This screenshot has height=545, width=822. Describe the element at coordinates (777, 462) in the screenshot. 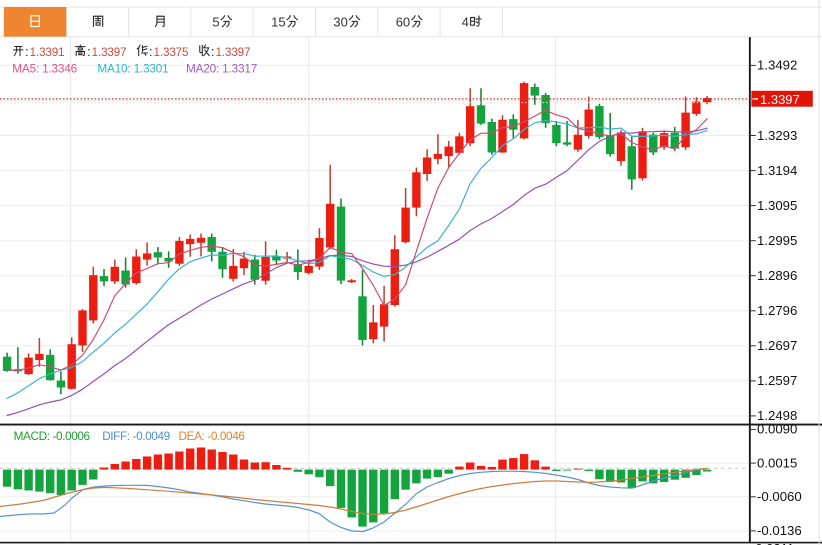

I see `svg-text: 0.0015` at that location.